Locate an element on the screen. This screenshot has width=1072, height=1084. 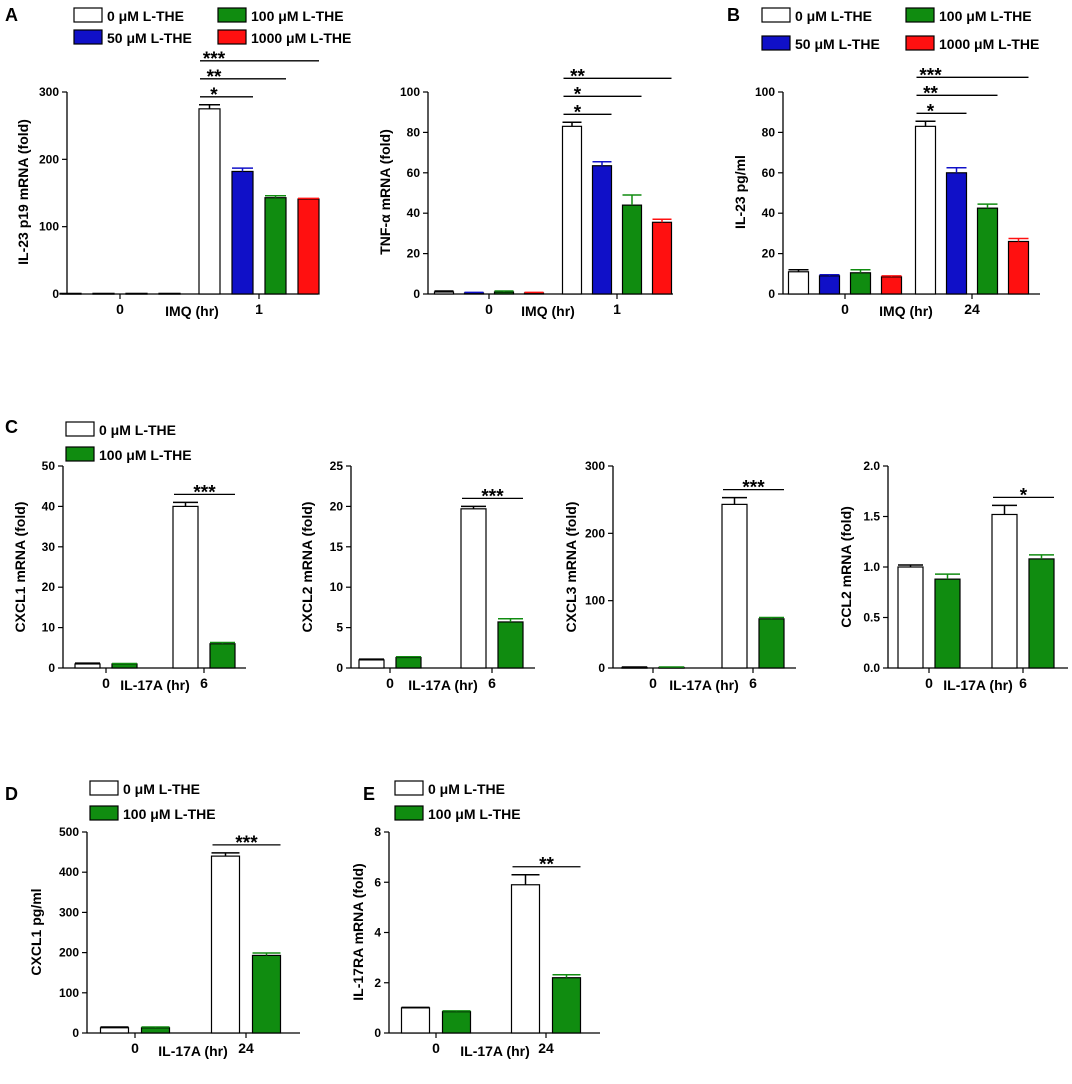
x-axis-label-D1: IL-17A (hr) is located at coordinates (192, 1051).